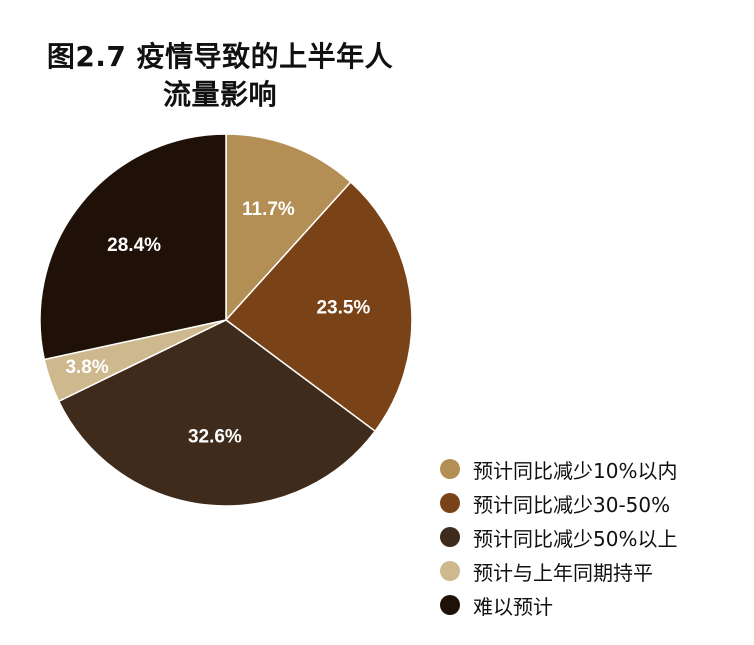  I want to click on pie-slice-label-4: 3.8%, so click(86, 367).